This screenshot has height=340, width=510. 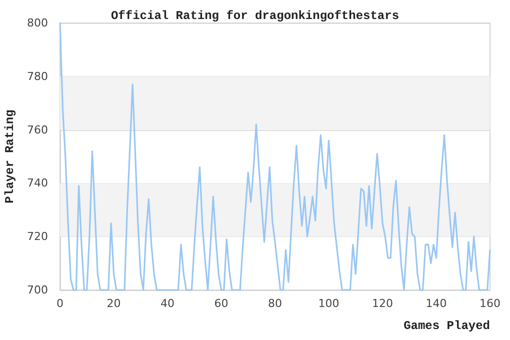 I want to click on x-axis-title: Games Played, so click(x=447, y=326).